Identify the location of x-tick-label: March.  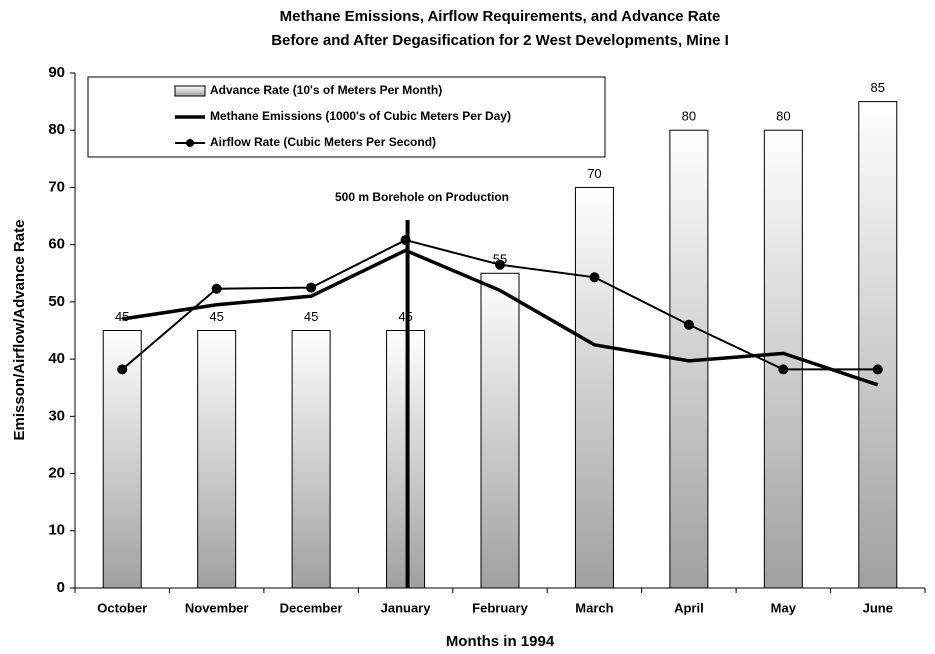
(594, 607).